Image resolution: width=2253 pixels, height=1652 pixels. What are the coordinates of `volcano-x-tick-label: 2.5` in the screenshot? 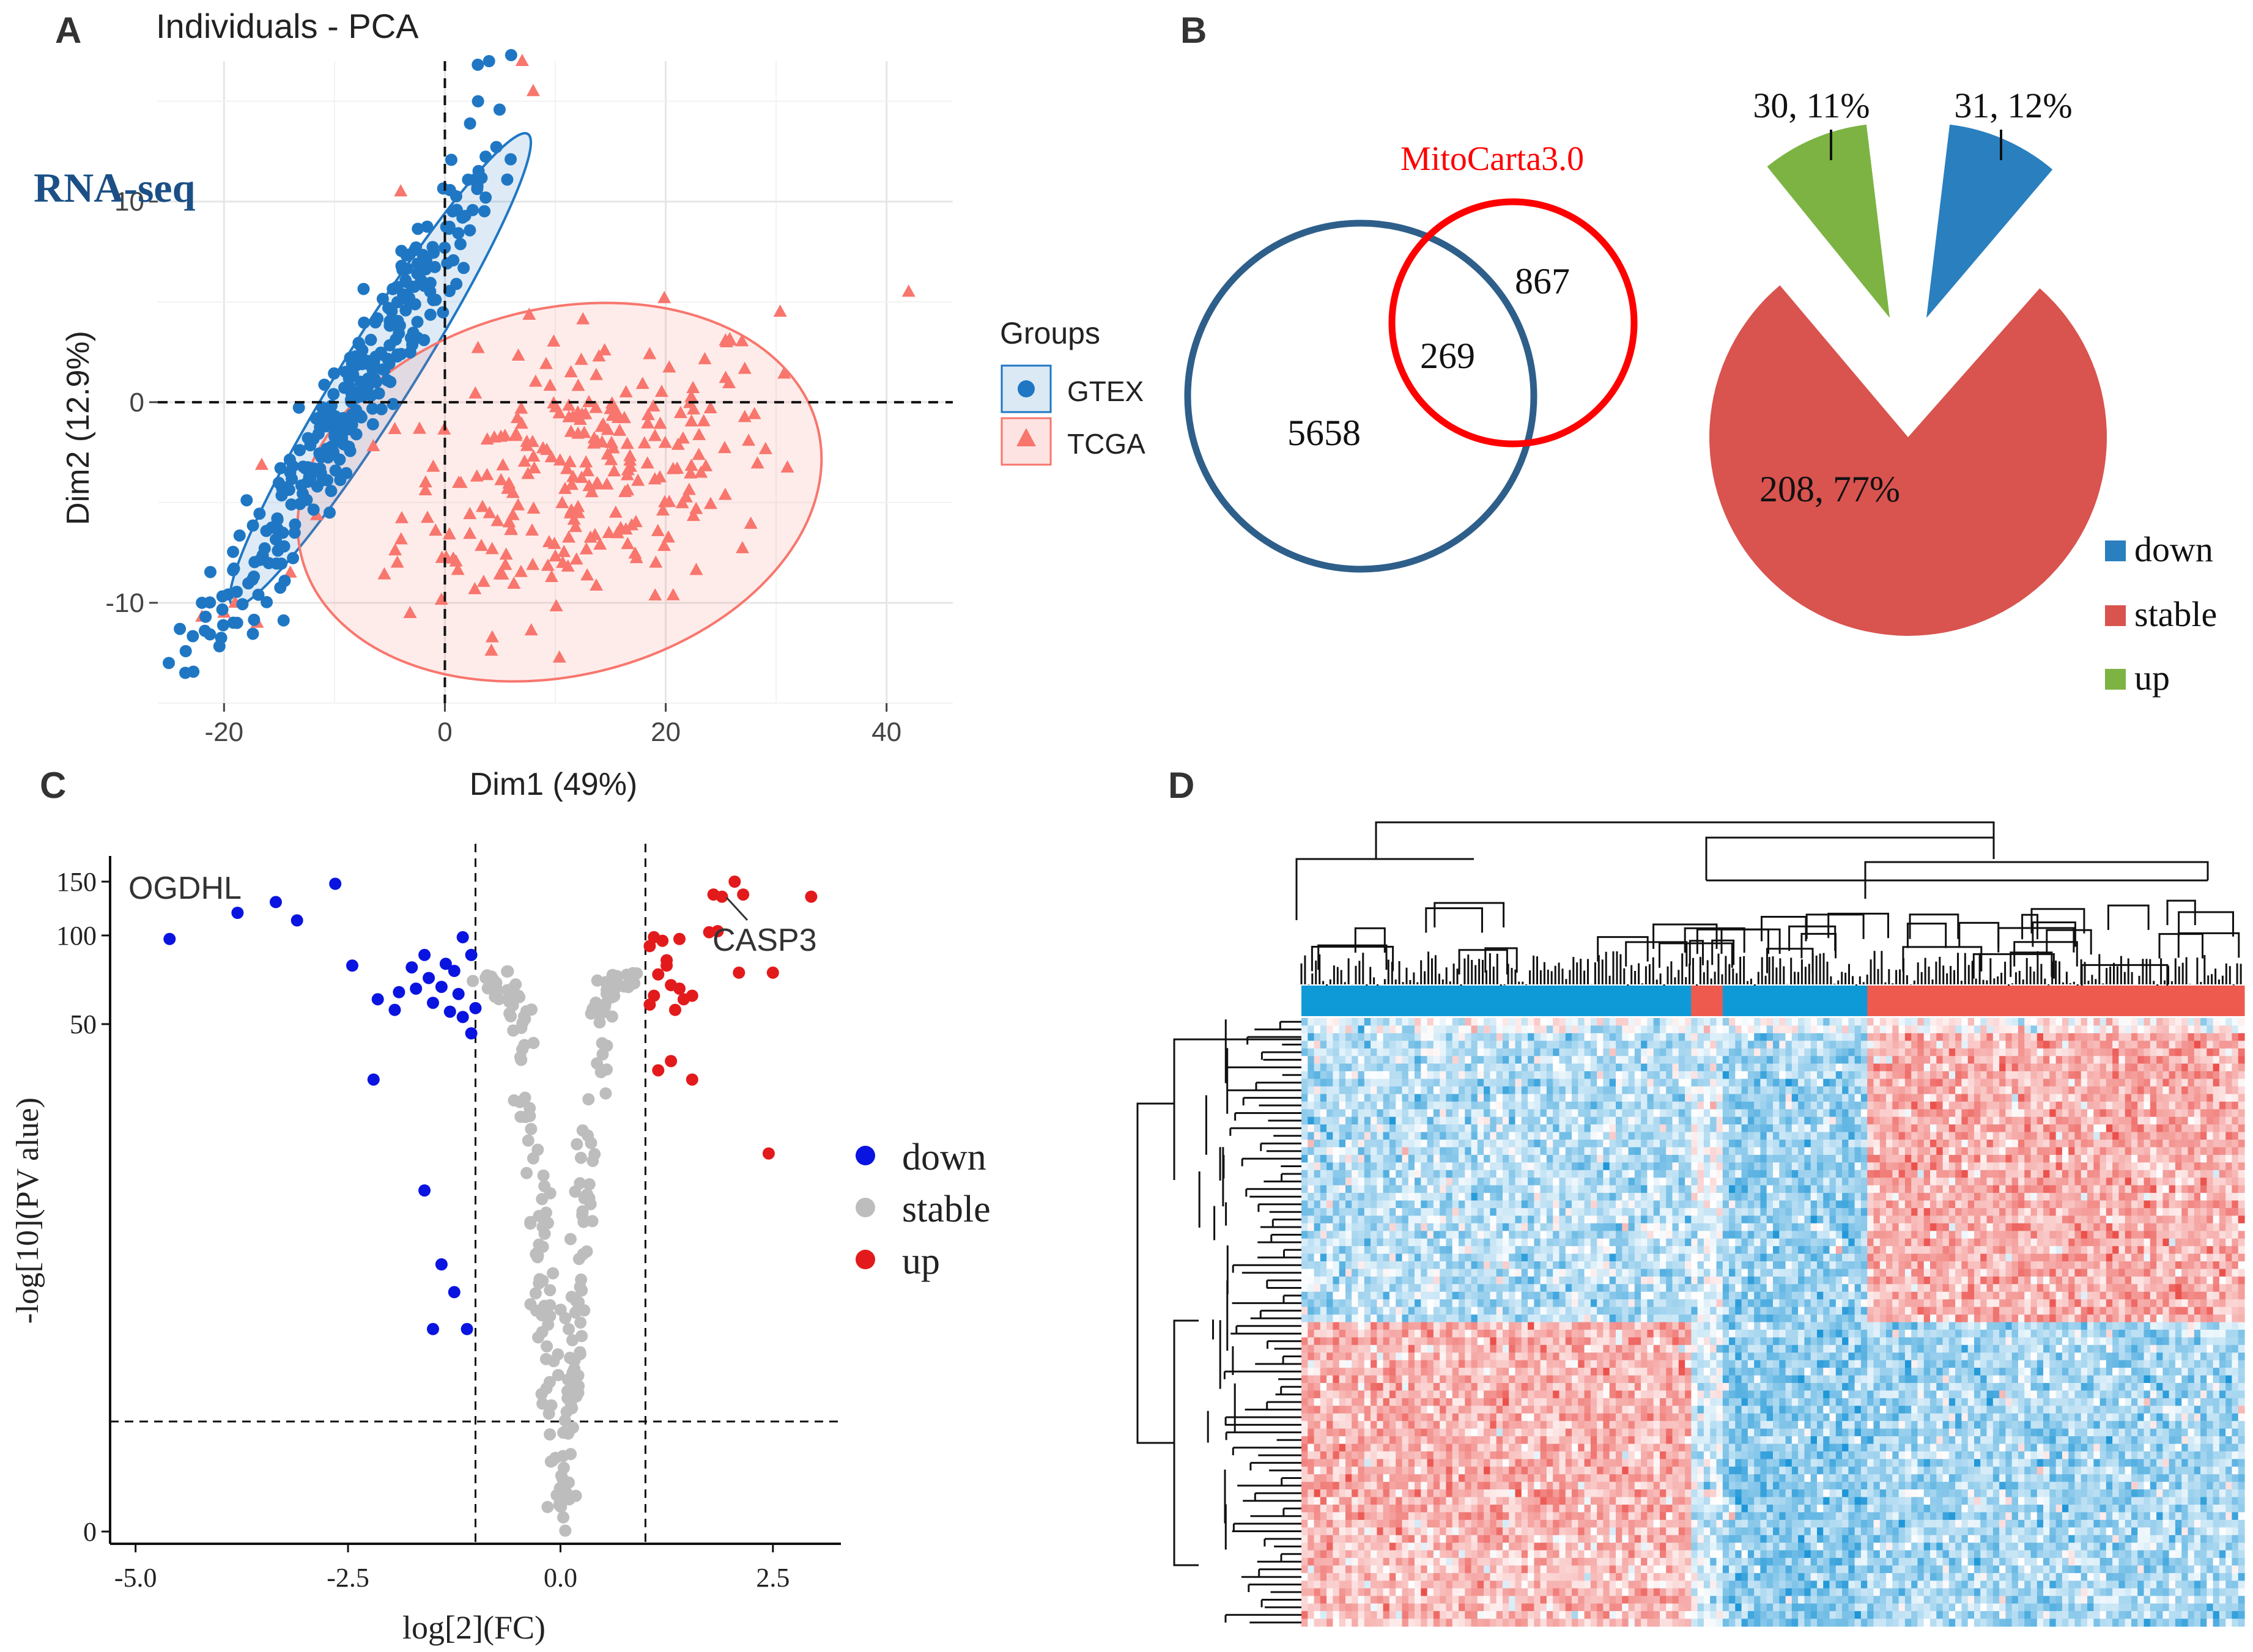 It's located at (773, 1578).